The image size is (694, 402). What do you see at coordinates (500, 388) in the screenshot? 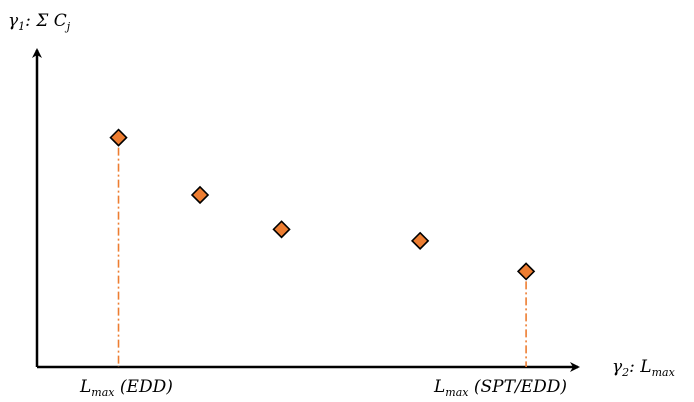
I see `annotation-lmax-spt-edd: Lmax (SPT/EDD)` at bounding box center [500, 388].